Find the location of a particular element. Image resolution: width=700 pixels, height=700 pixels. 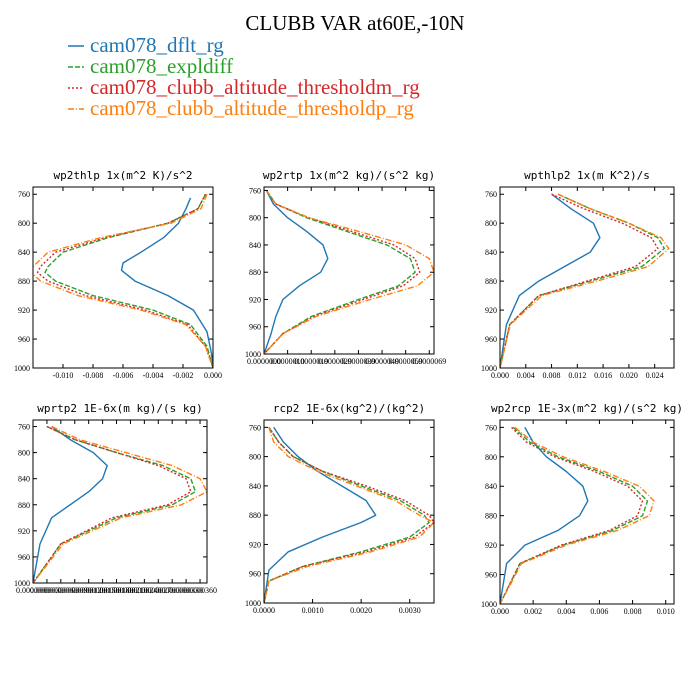

legend-label: cam078_clubb_altitude_thresholdp_rg is located at coordinates (252, 108).